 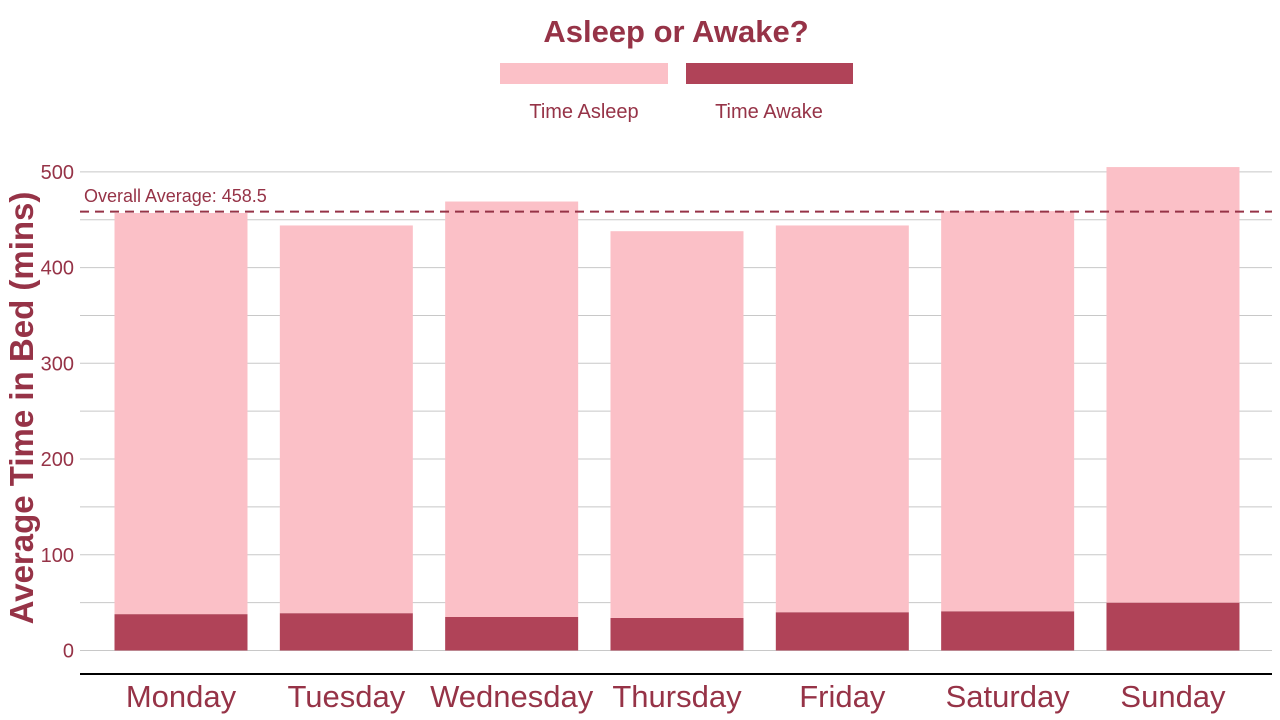 What do you see at coordinates (57, 173) in the screenshot?
I see `y-tick-label: 500` at bounding box center [57, 173].